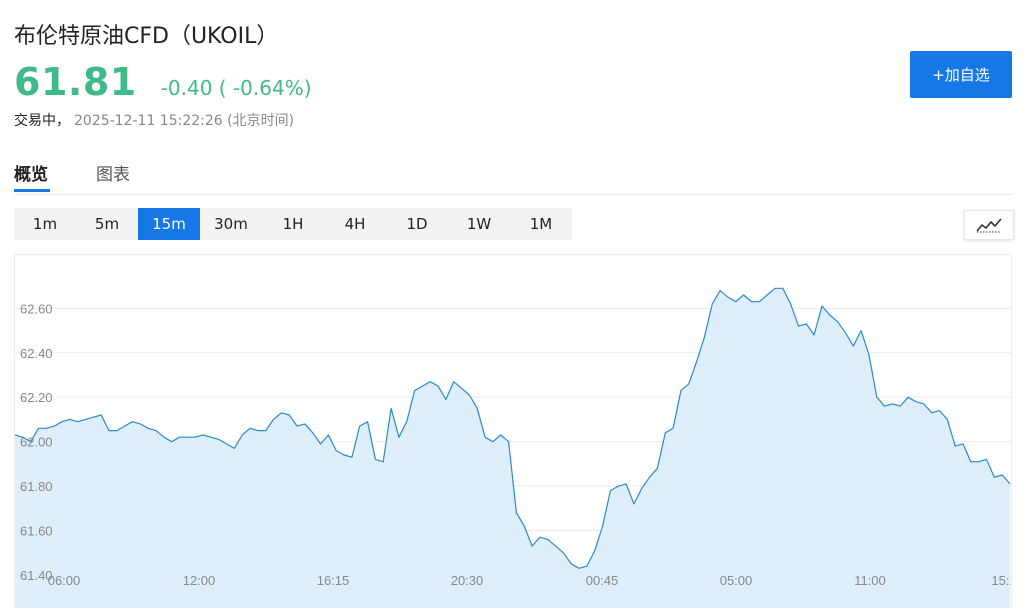 The height and width of the screenshot is (608, 1024). Describe the element at coordinates (541, 224) in the screenshot. I see `interval-1mo: 1M` at that location.